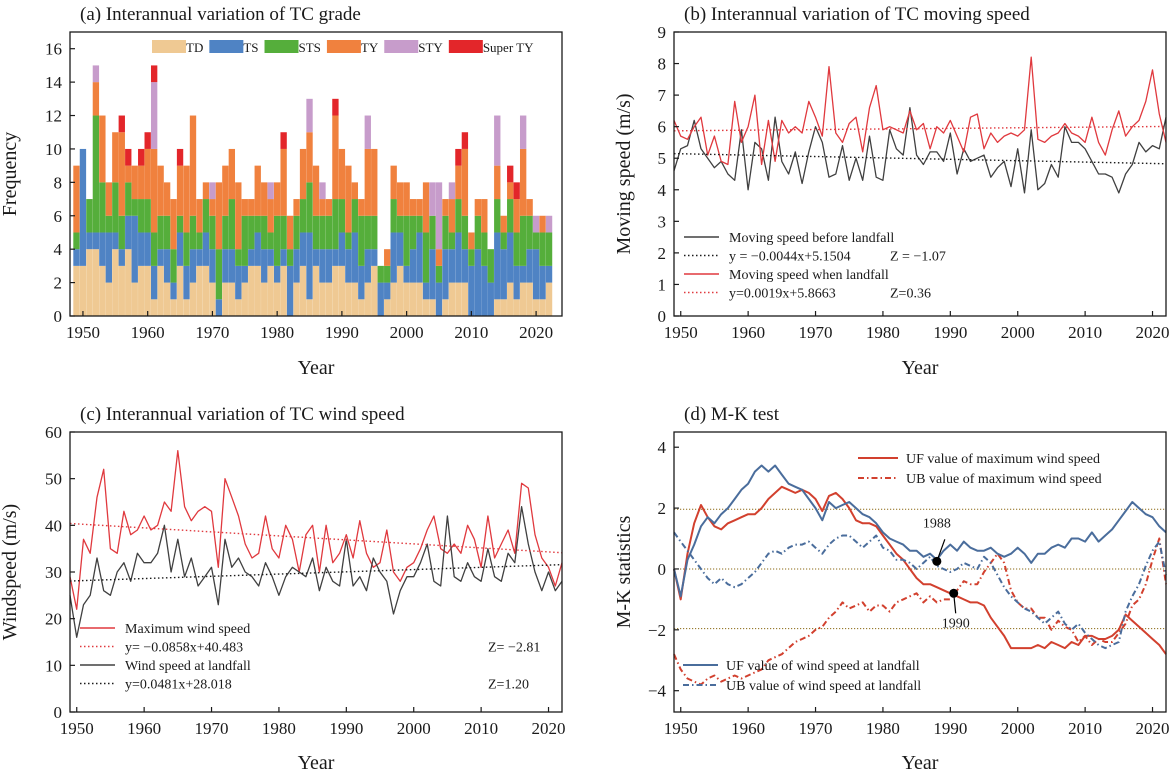  Describe the element at coordinates (361, 240) in the screenshot. I see `bar-sts-1993` at that location.